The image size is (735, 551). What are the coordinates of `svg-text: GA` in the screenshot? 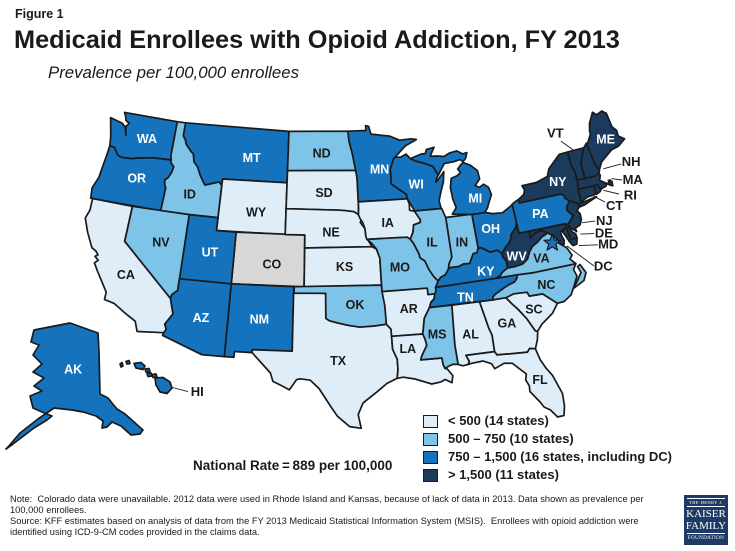 It's located at (507, 324).